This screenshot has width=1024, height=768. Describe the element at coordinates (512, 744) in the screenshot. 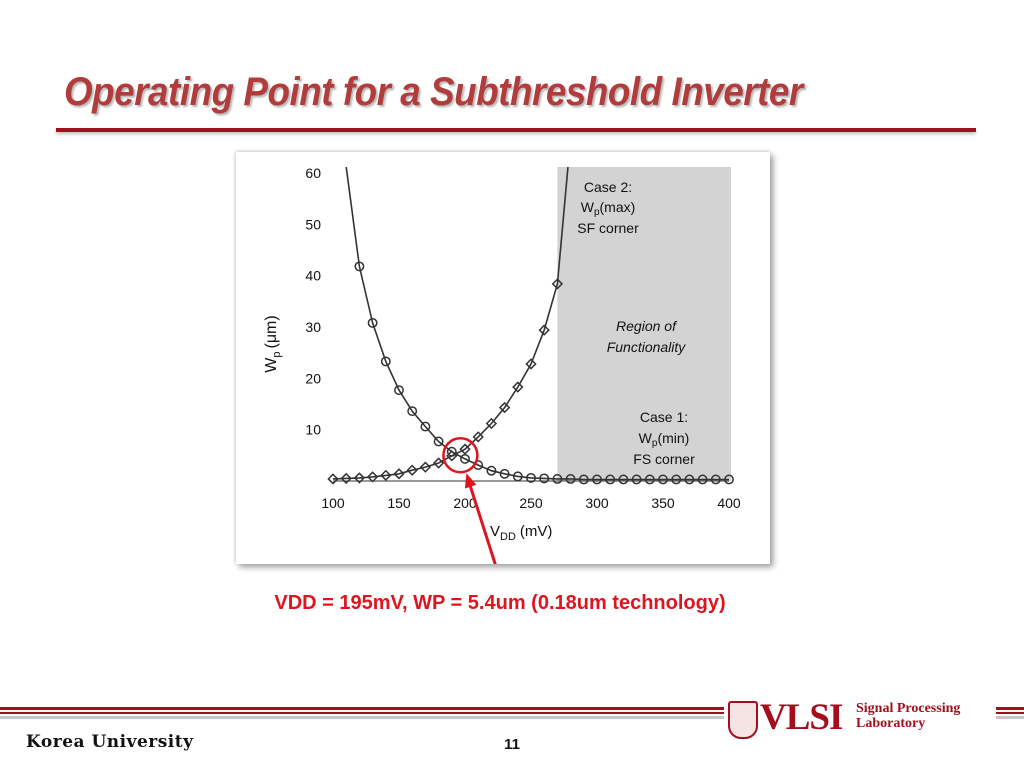

I see `page-number: 11` at that location.